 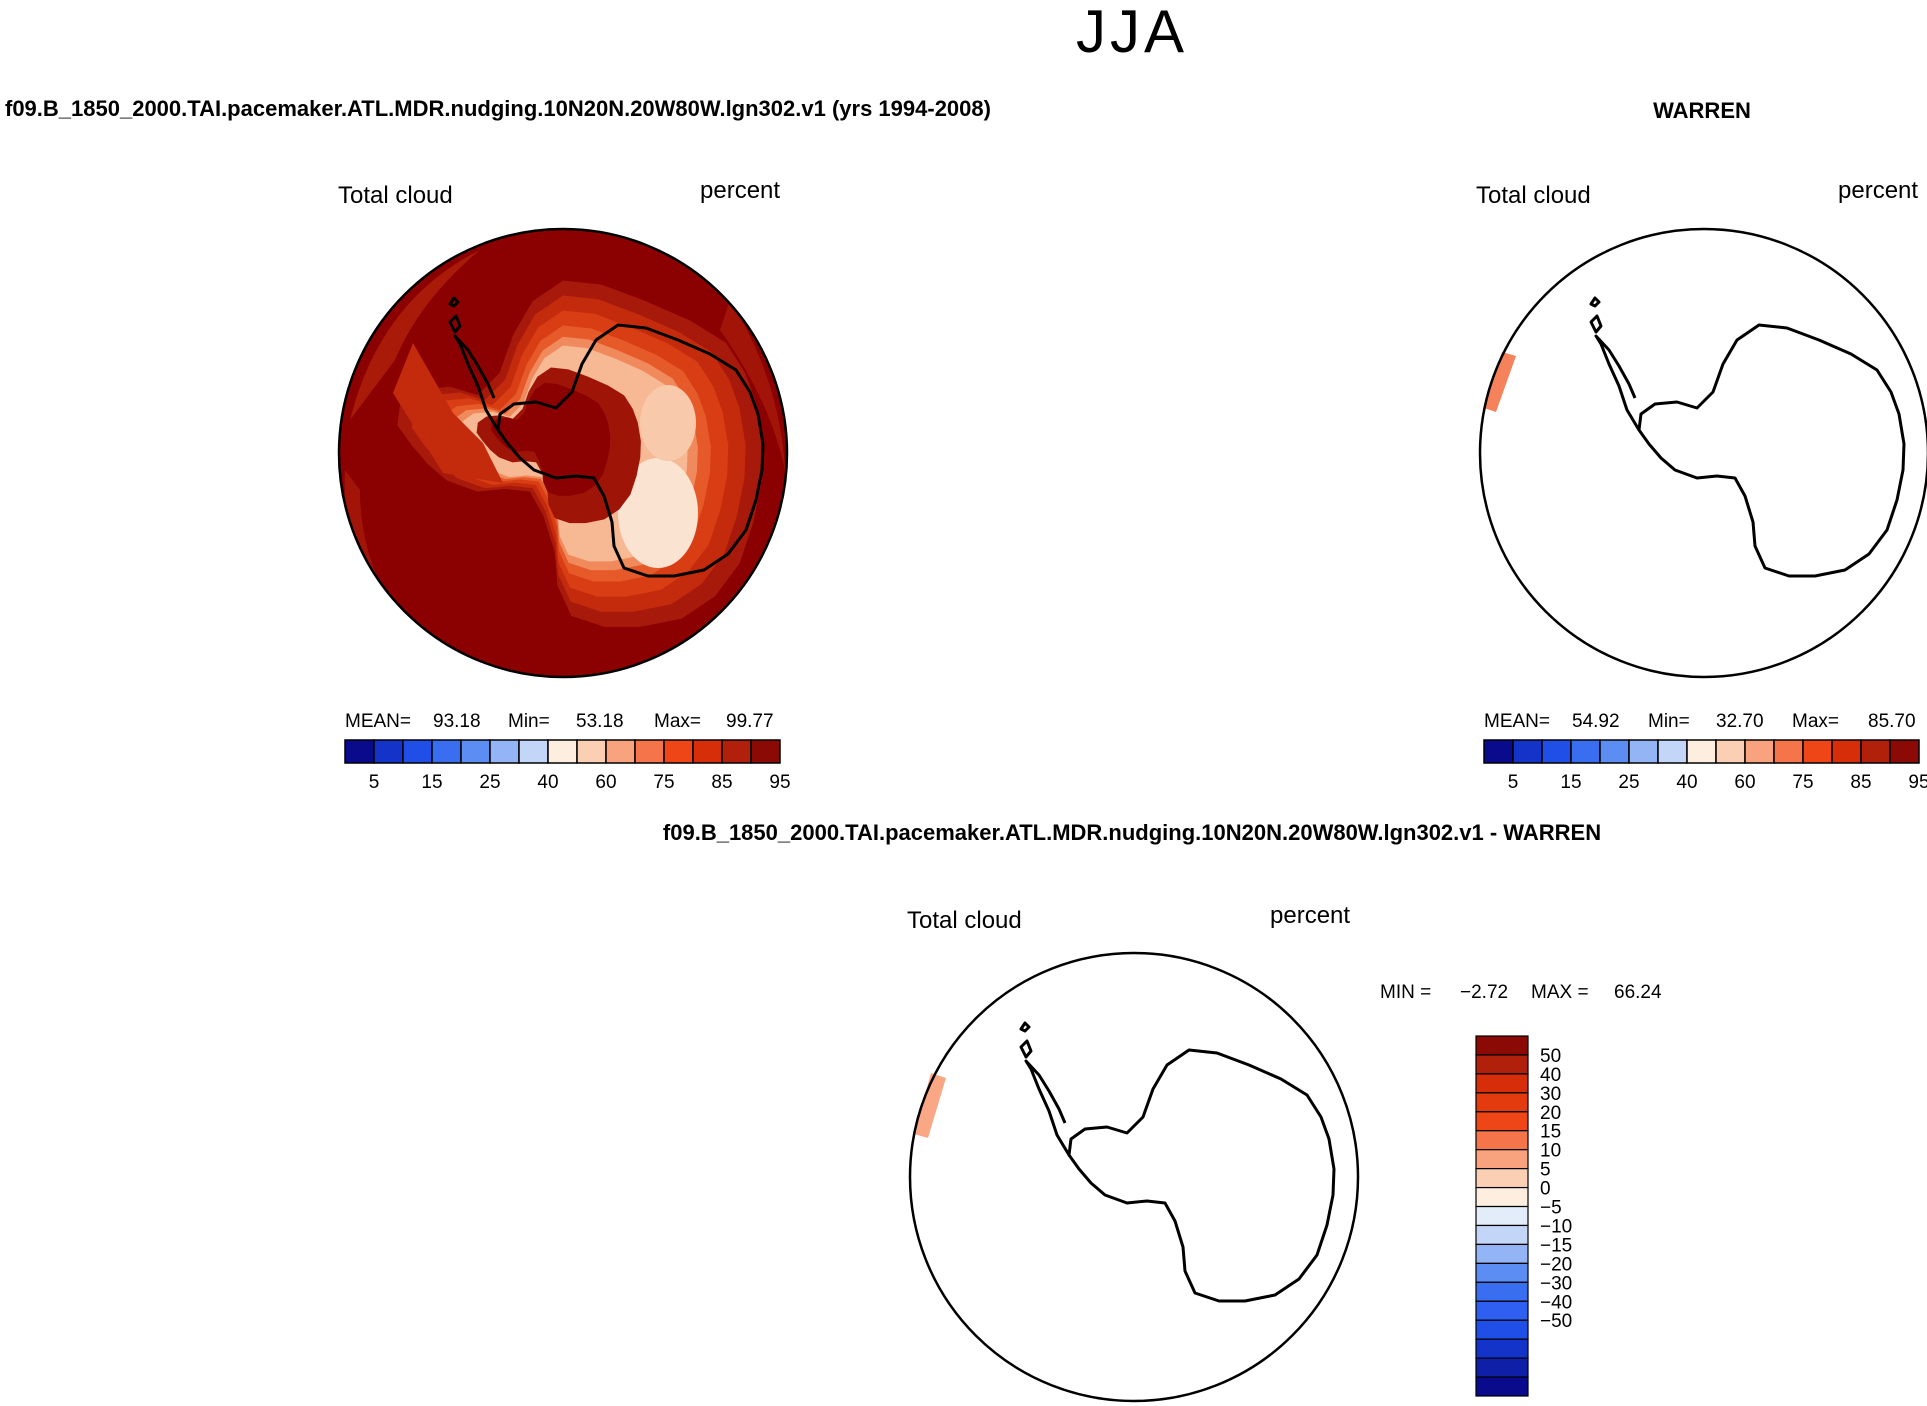 I want to click on colorbar-diff-tick-label: 30, so click(x=1550, y=1094).